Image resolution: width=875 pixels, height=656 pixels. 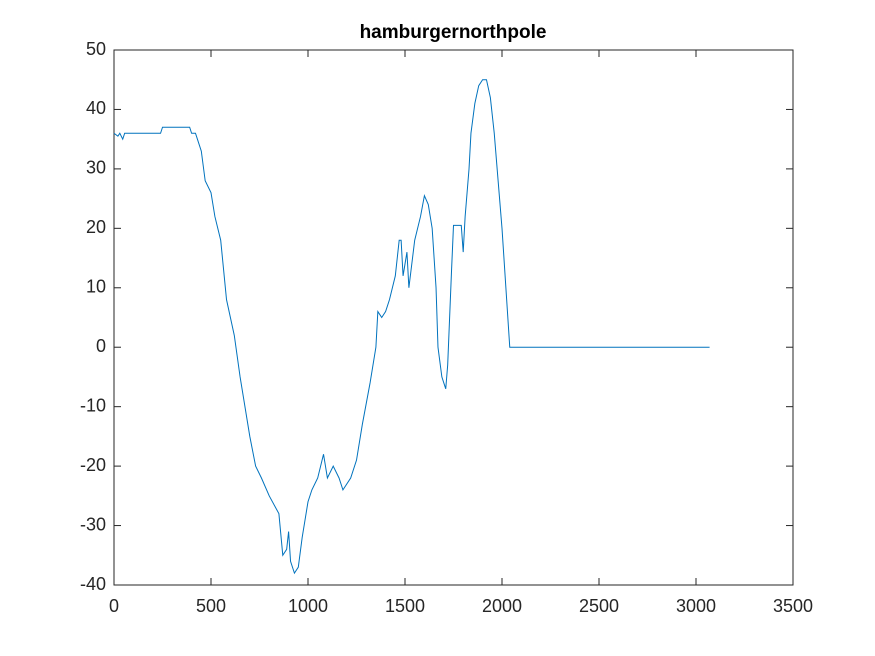 I want to click on x-tick-label: 3500, so click(x=793, y=606).